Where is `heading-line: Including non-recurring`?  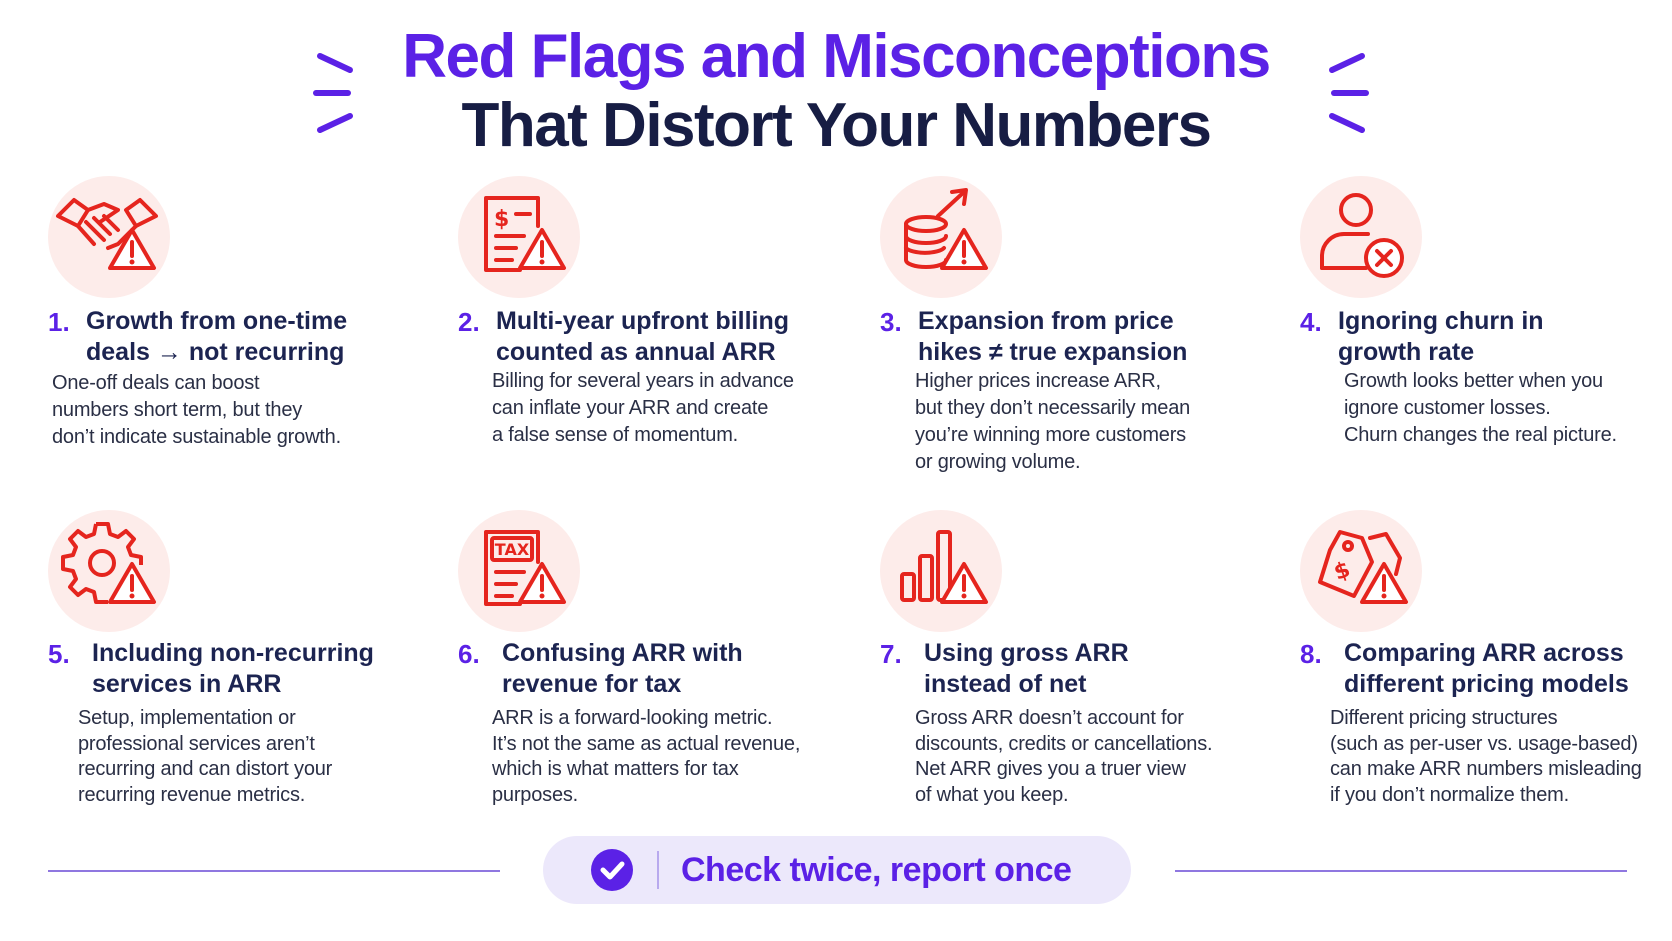 heading-line: Including non-recurring is located at coordinates (233, 653).